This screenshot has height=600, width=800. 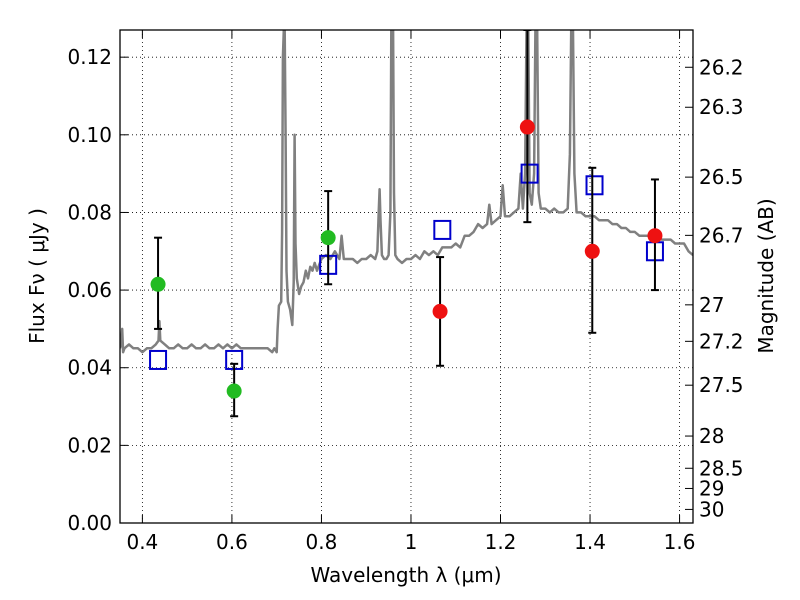 What do you see at coordinates (721, 385) in the screenshot?
I see `y2-tick-label: 27.5` at bounding box center [721, 385].